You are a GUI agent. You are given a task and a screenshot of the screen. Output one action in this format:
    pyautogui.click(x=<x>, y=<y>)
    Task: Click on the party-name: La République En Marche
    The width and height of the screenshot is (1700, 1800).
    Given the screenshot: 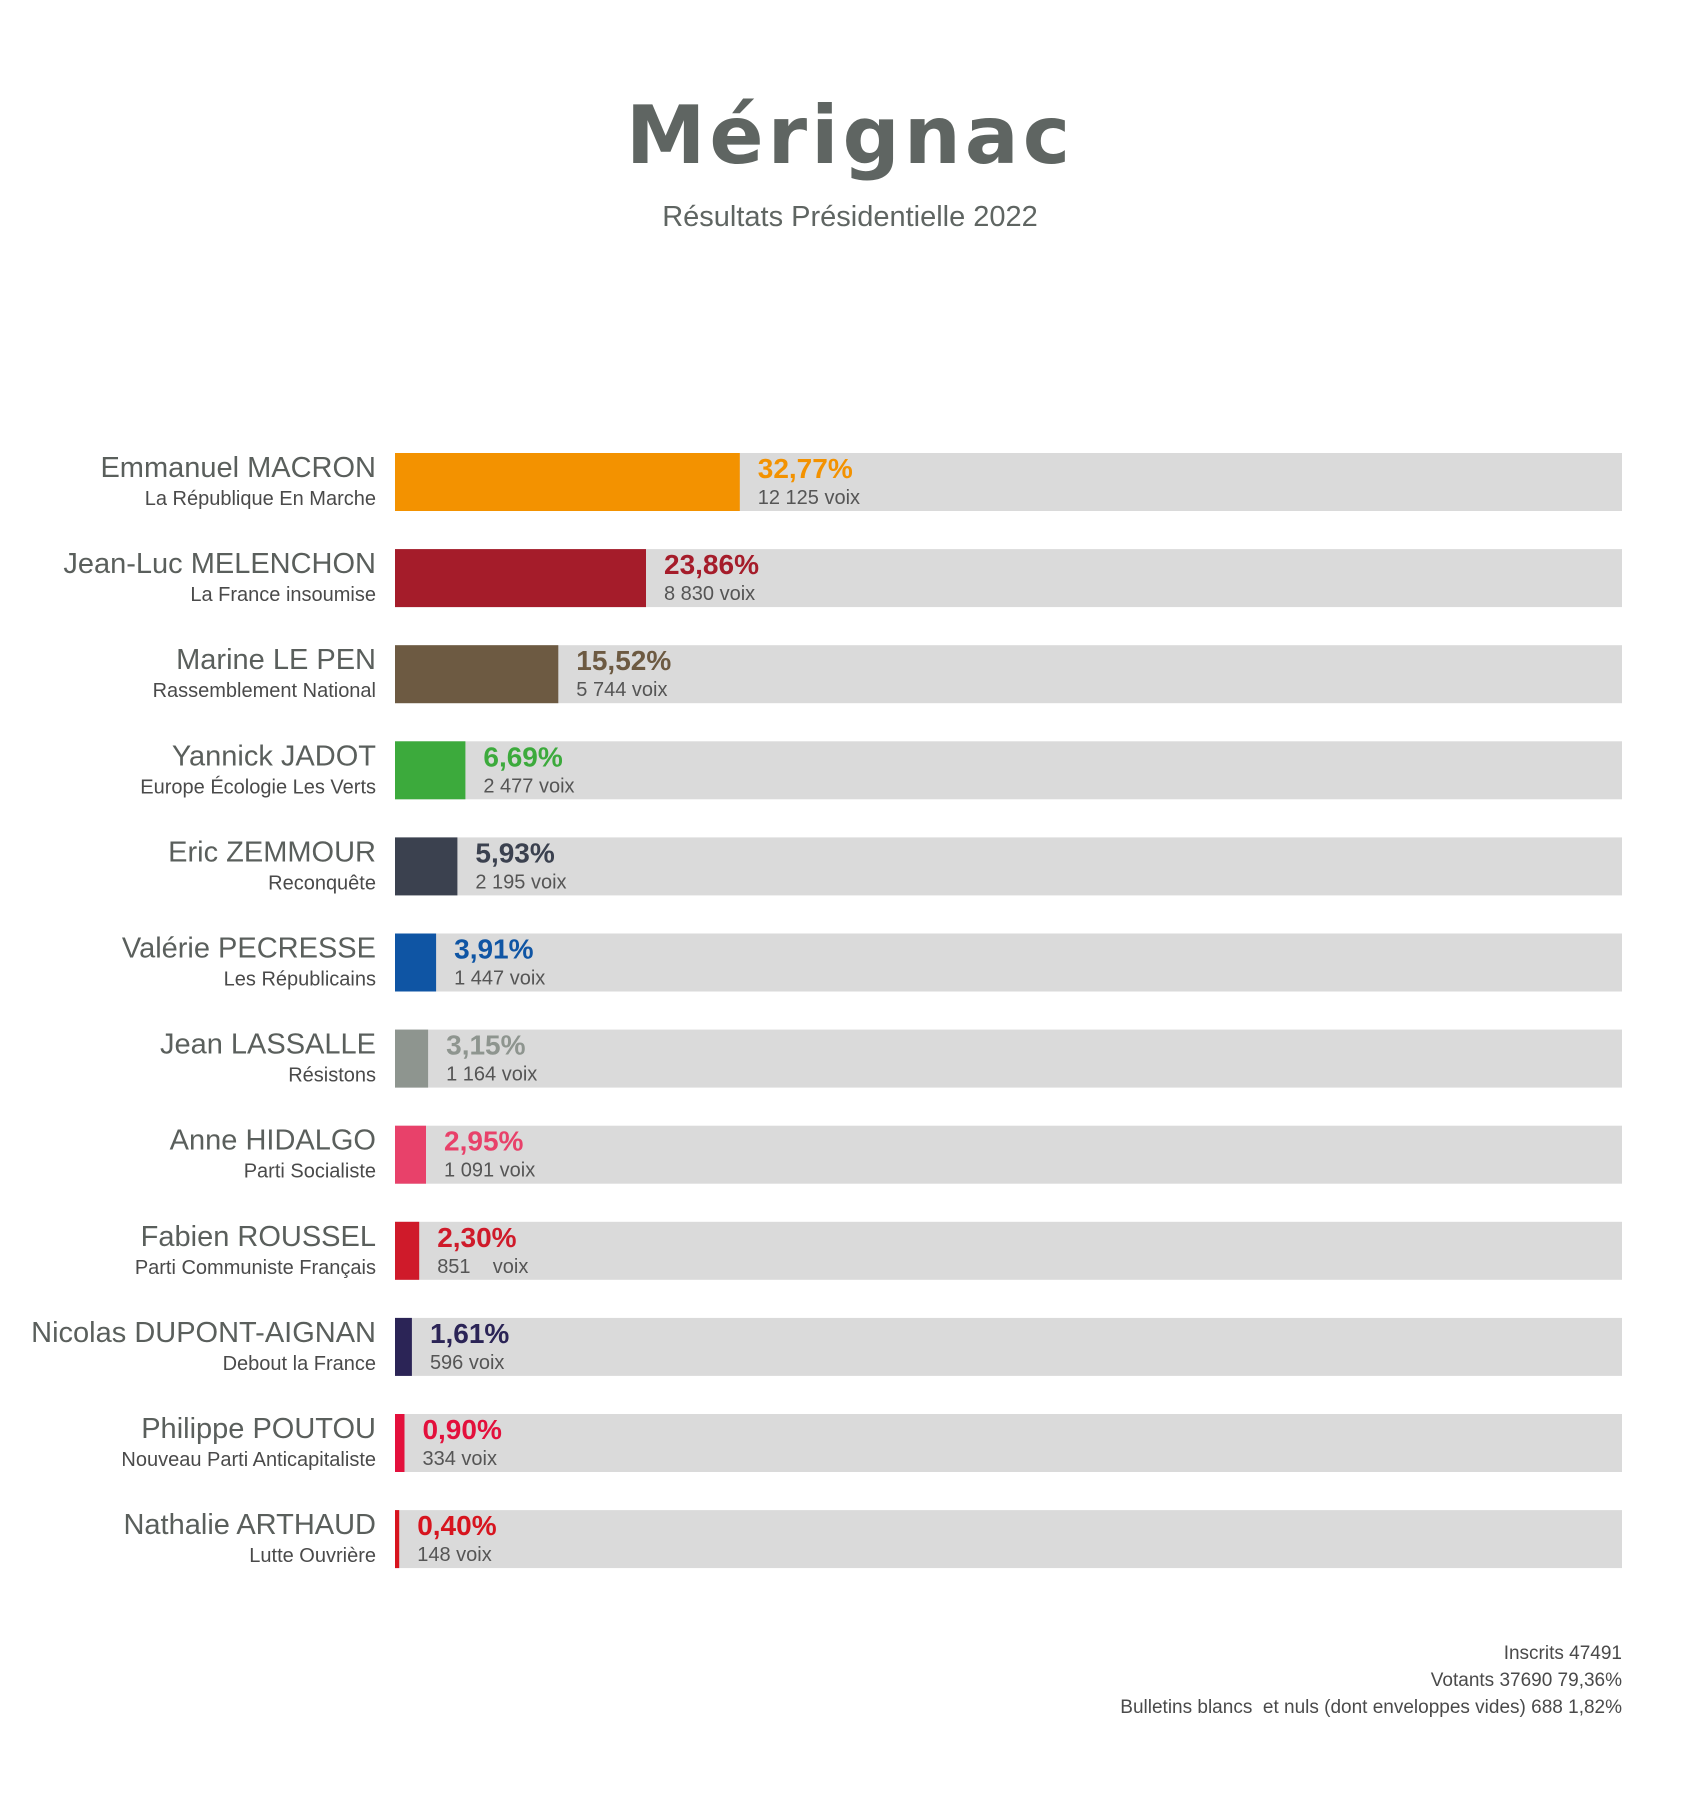 What is the action you would take?
    pyautogui.click(x=260, y=499)
    